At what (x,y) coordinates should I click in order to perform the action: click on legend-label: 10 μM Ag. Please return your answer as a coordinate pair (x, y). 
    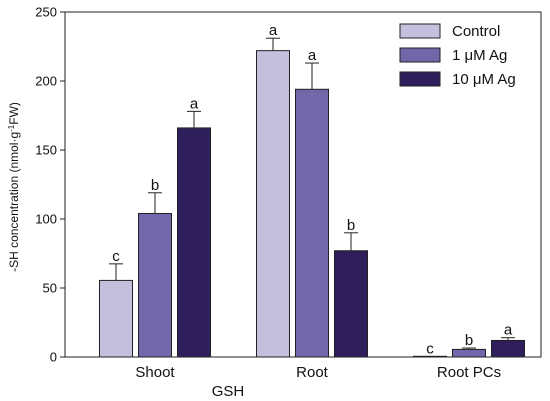
    Looking at the image, I should click on (484, 79).